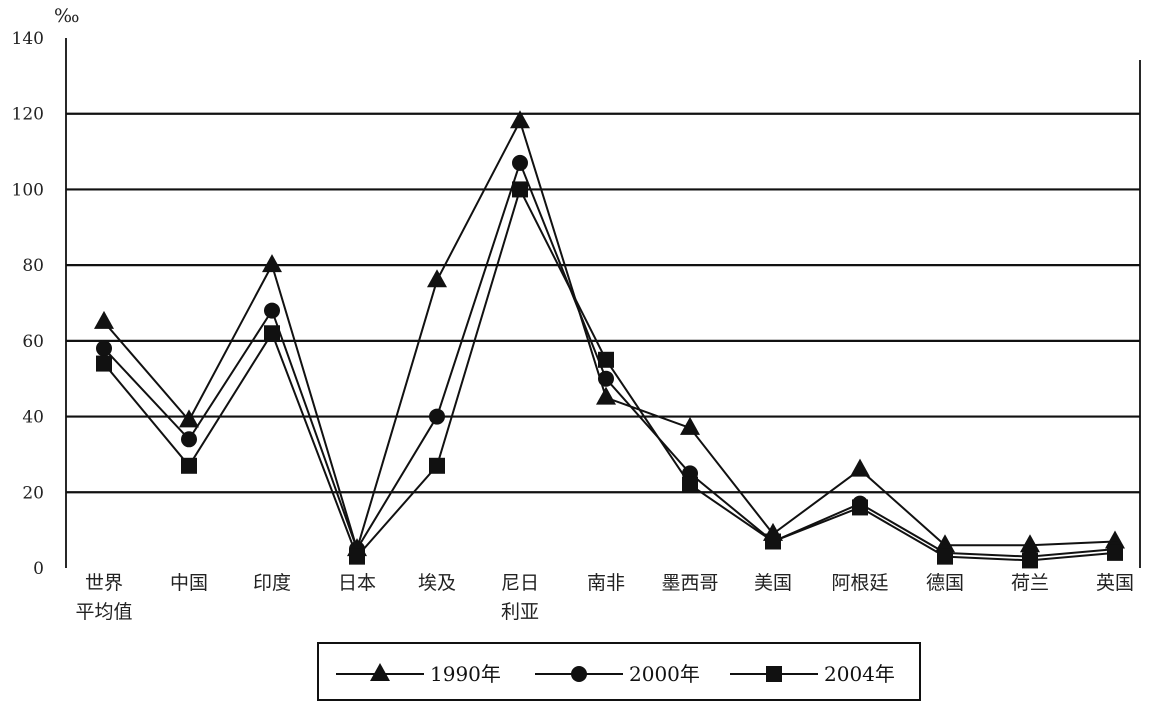 The height and width of the screenshot is (702, 1150). What do you see at coordinates (520, 612) in the screenshot?
I see `x-category-label: 利亚` at bounding box center [520, 612].